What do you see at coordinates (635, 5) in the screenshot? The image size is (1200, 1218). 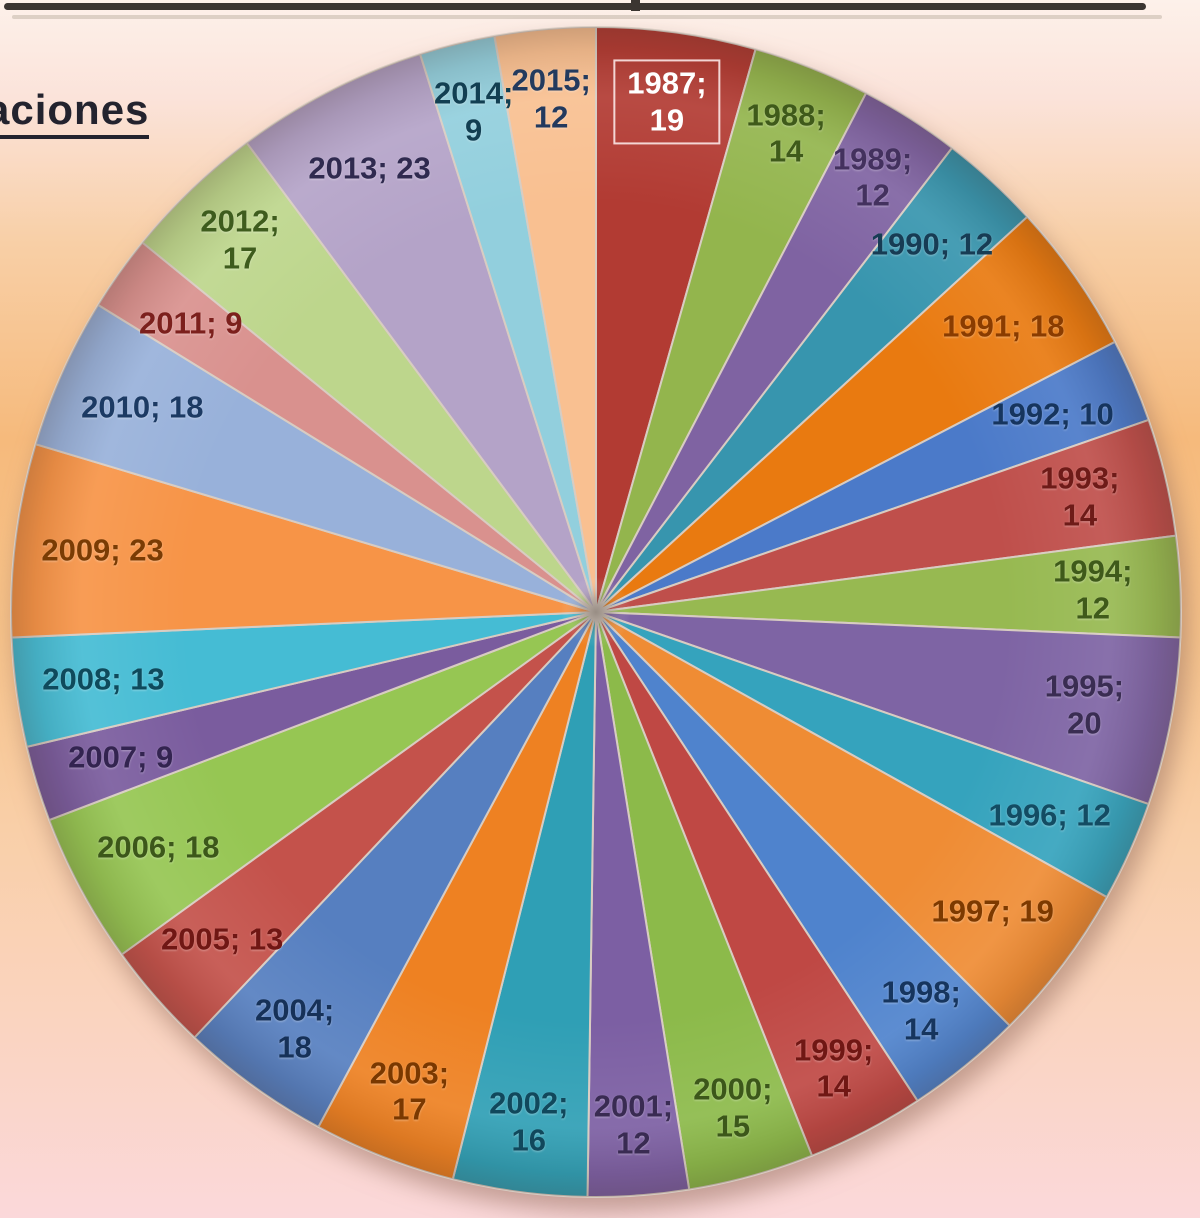 I see `cropped-text-fragment` at bounding box center [635, 5].